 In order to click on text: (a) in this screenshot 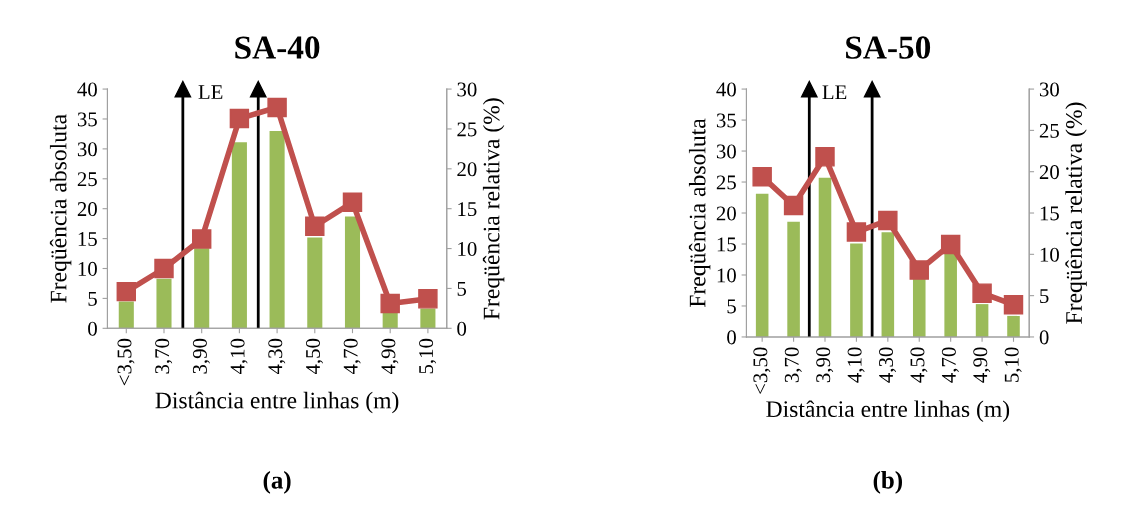, I will do `click(277, 482)`.